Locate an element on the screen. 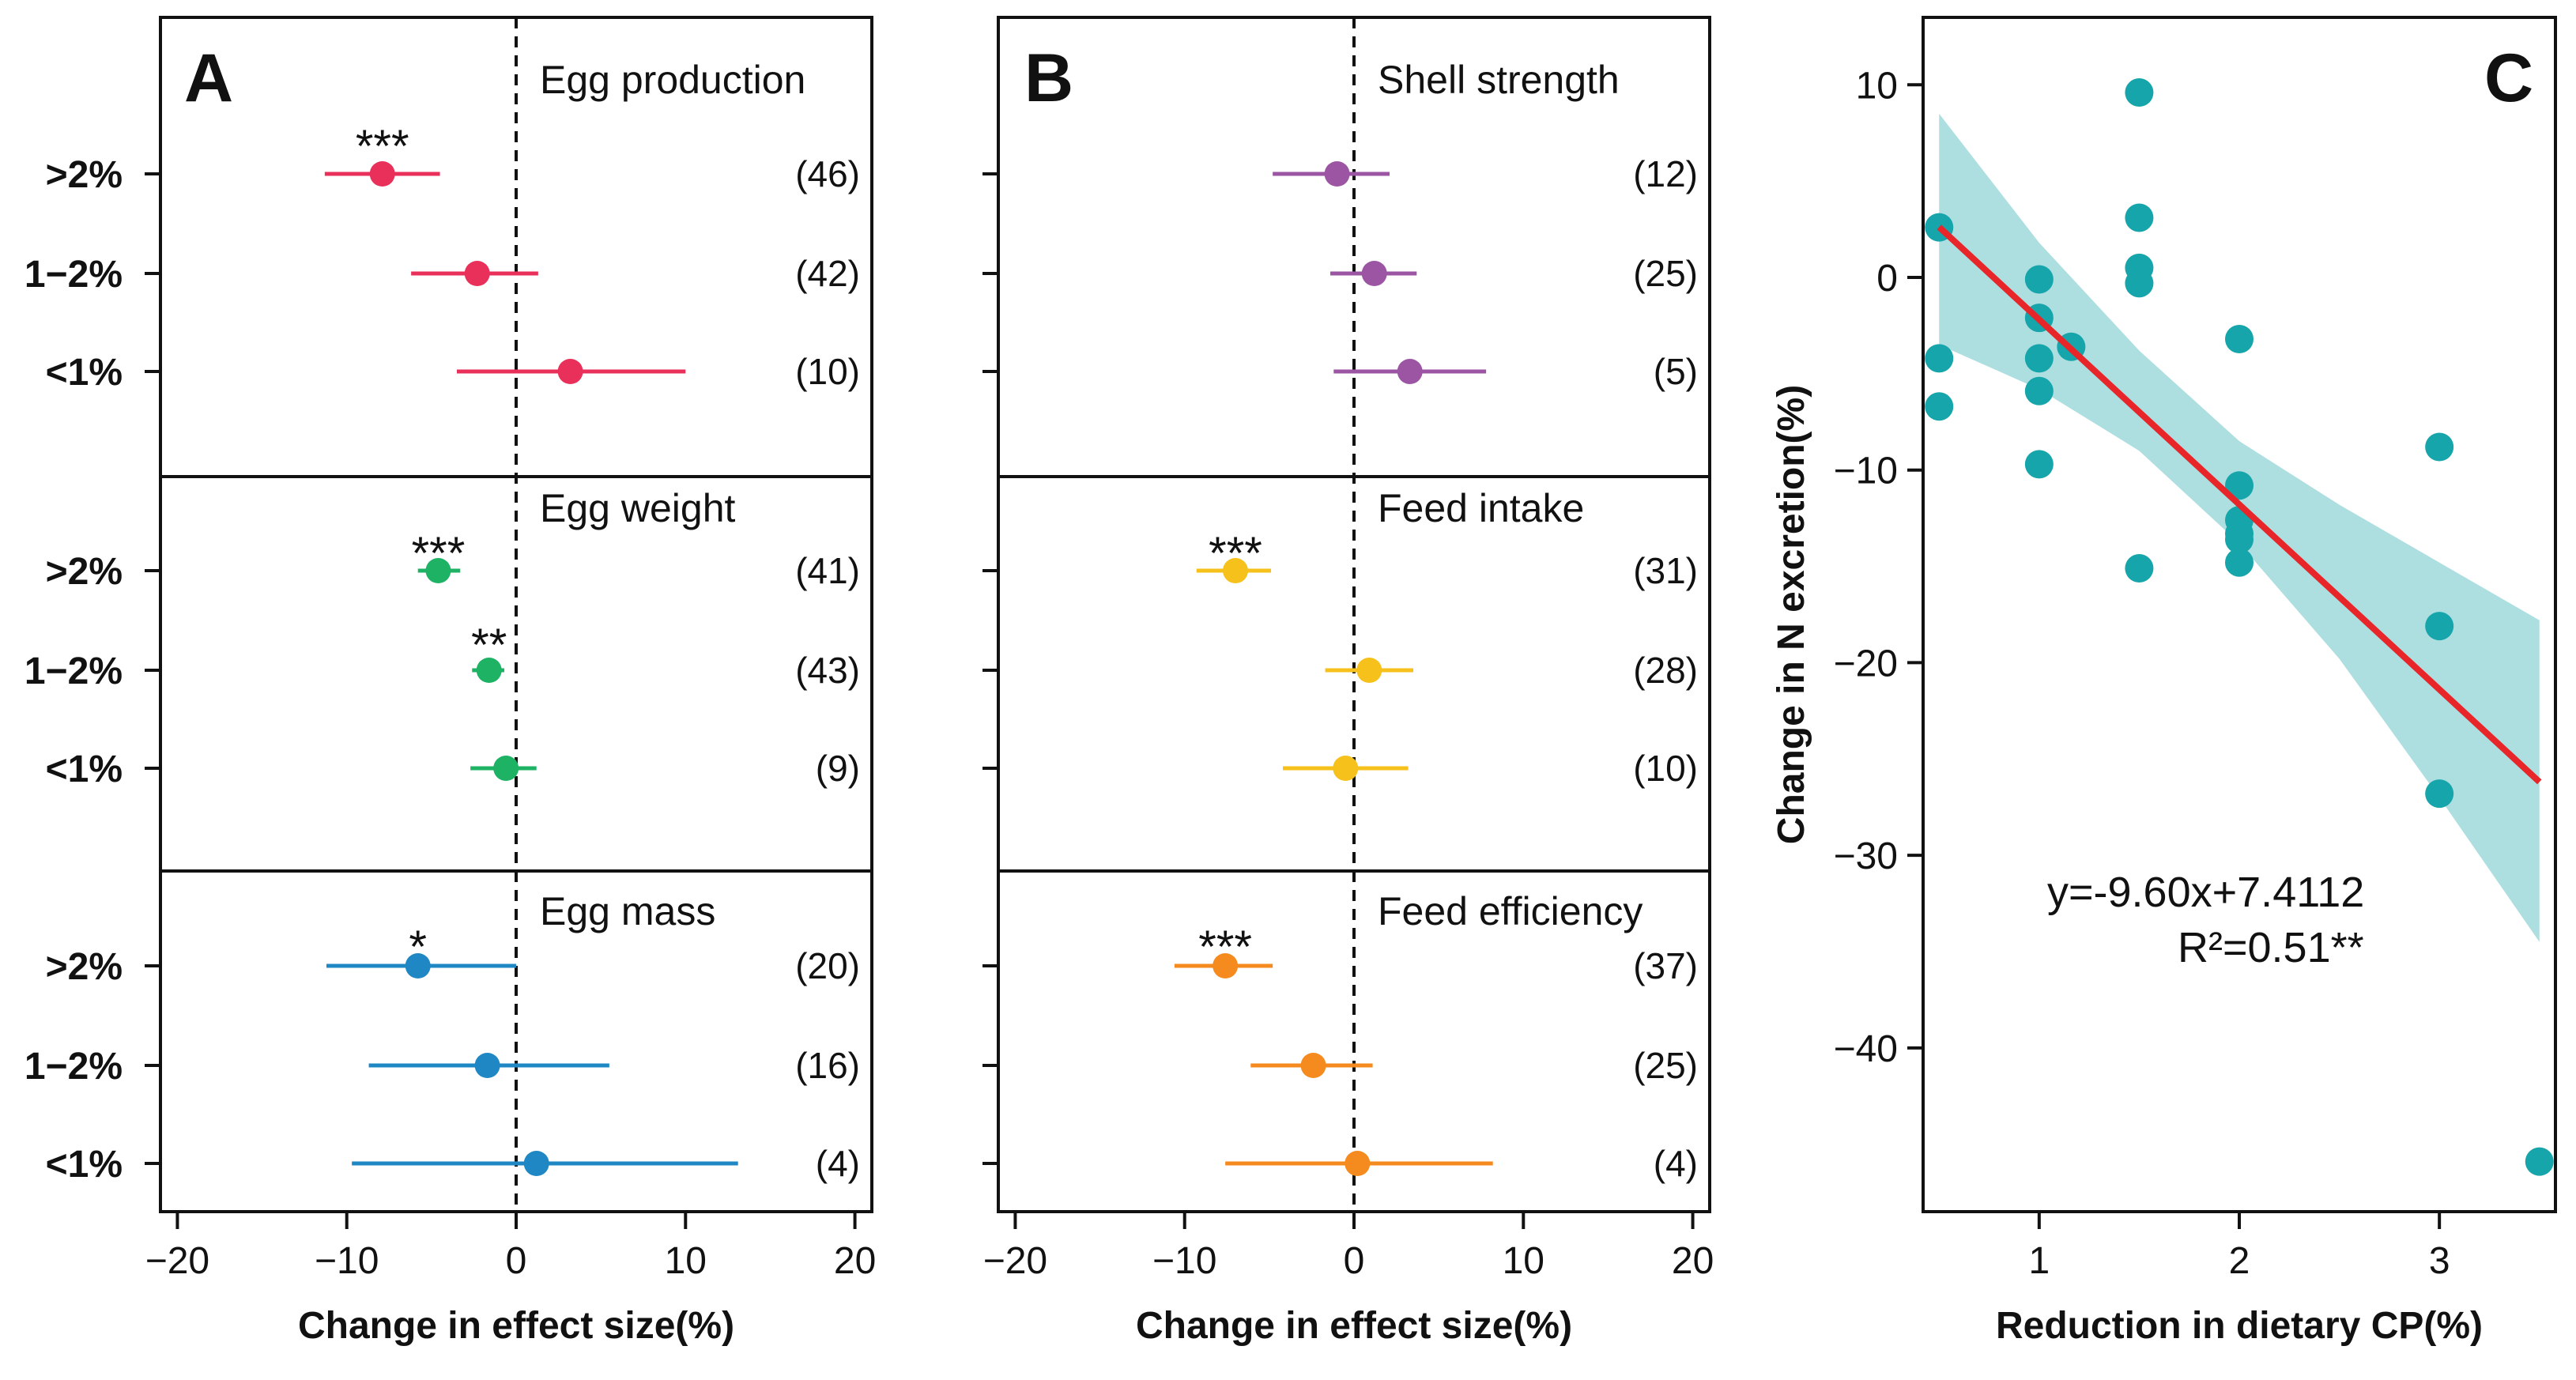  sample-count-label: (9) is located at coordinates (838, 768).